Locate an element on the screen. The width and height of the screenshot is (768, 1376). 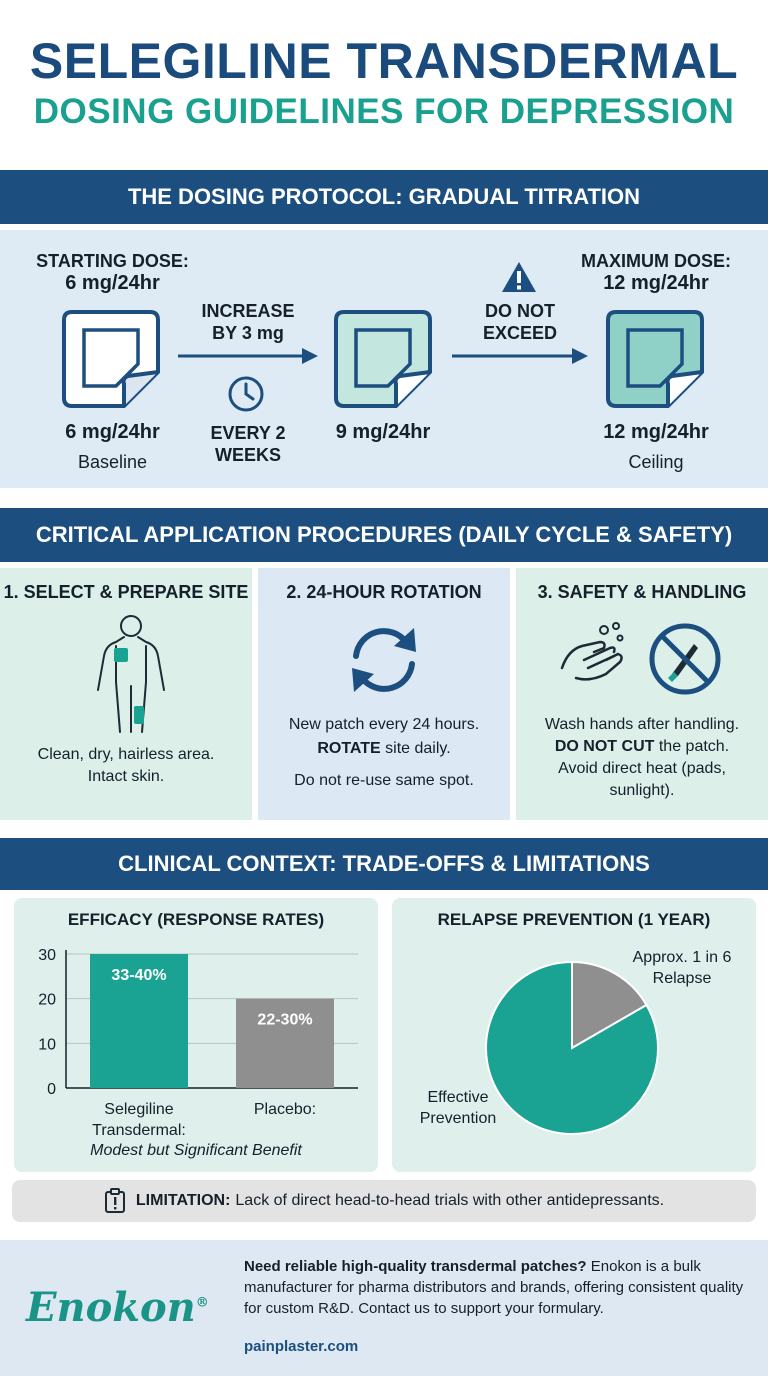
card-text-rotation-2: ROTATE site daily. is located at coordinates (384, 749).